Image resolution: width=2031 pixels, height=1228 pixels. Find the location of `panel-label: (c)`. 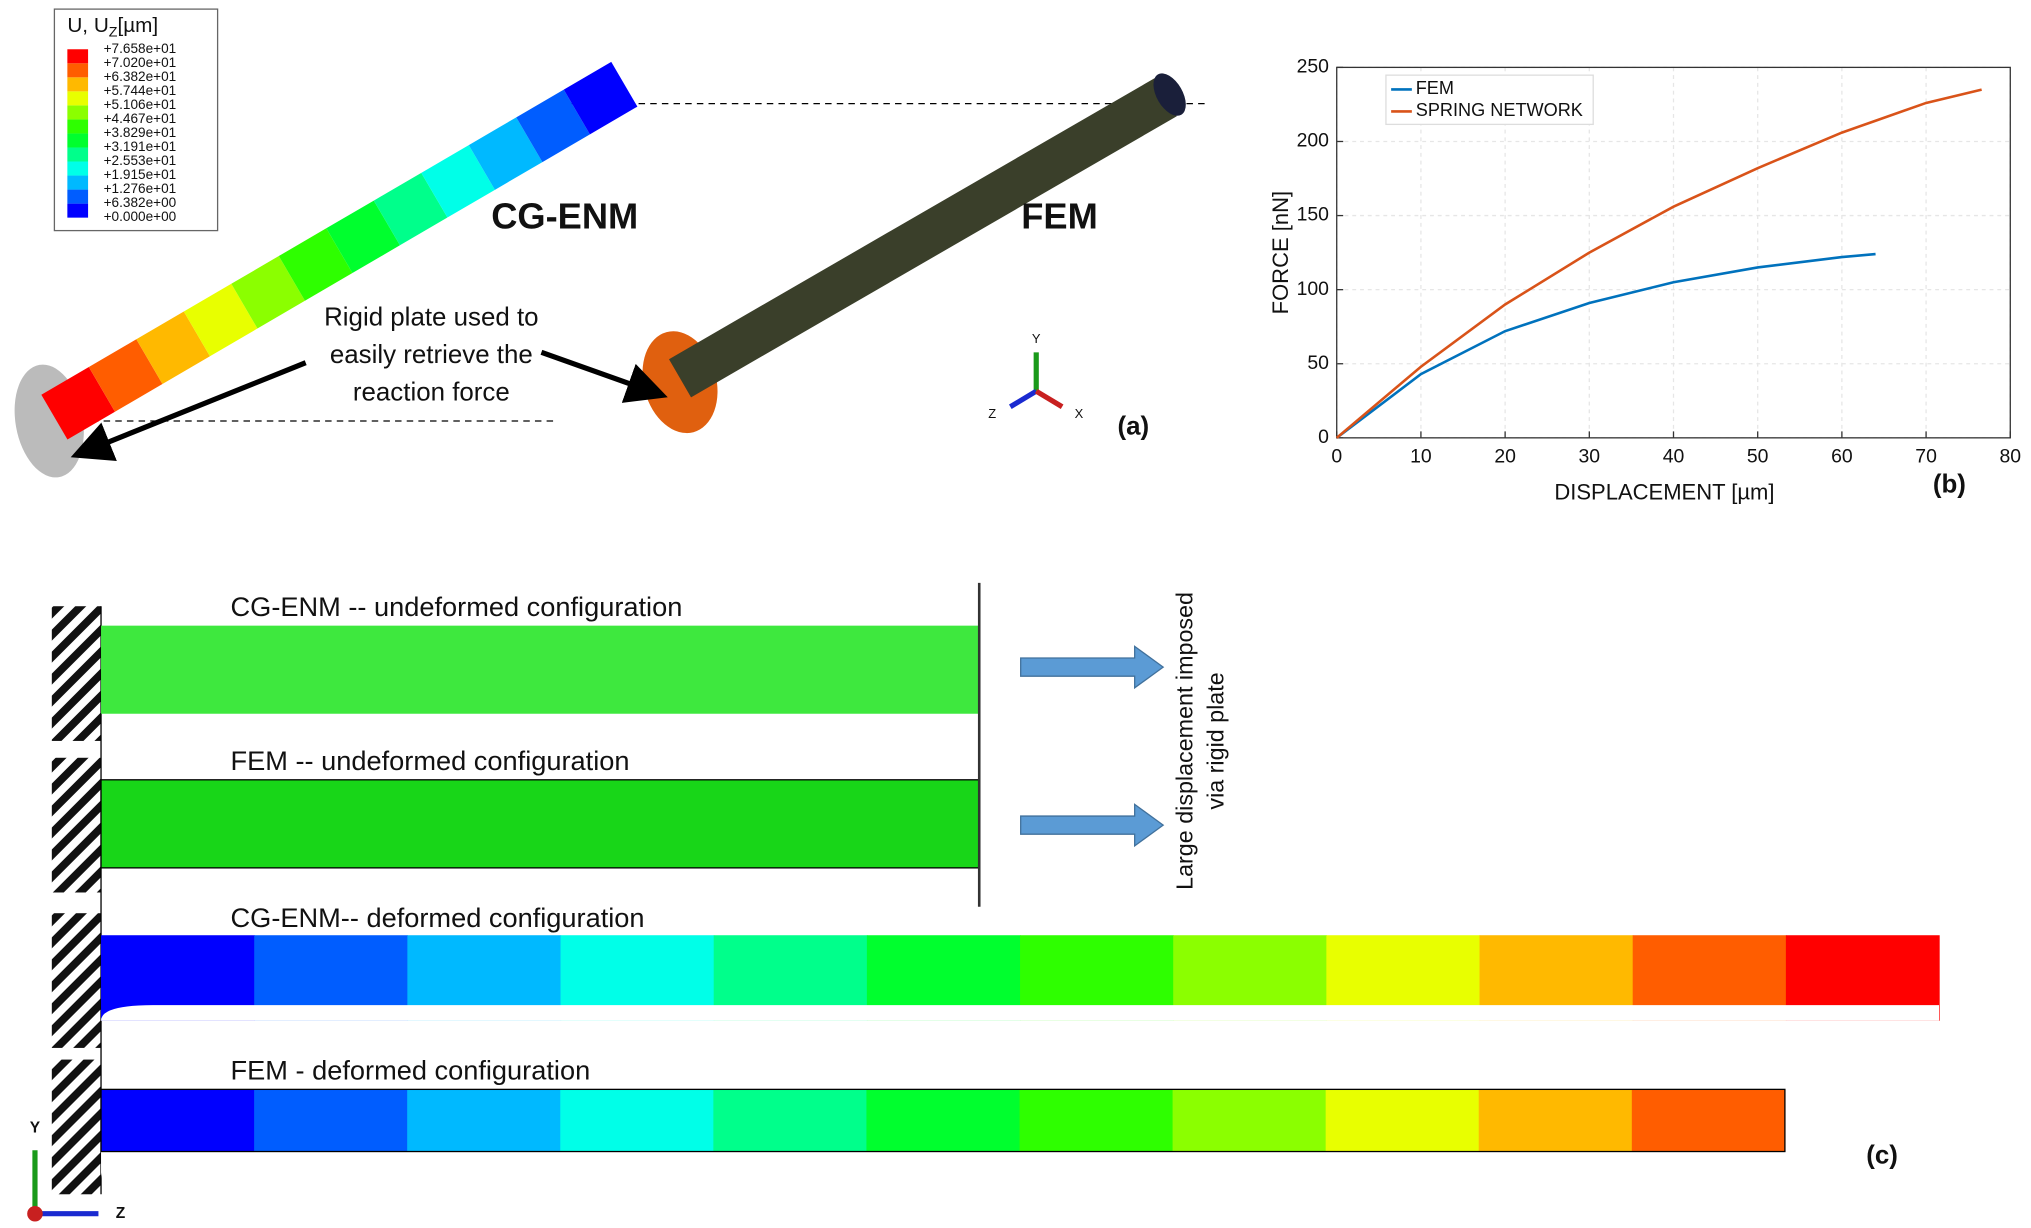

panel-label: (c) is located at coordinates (1882, 1156).